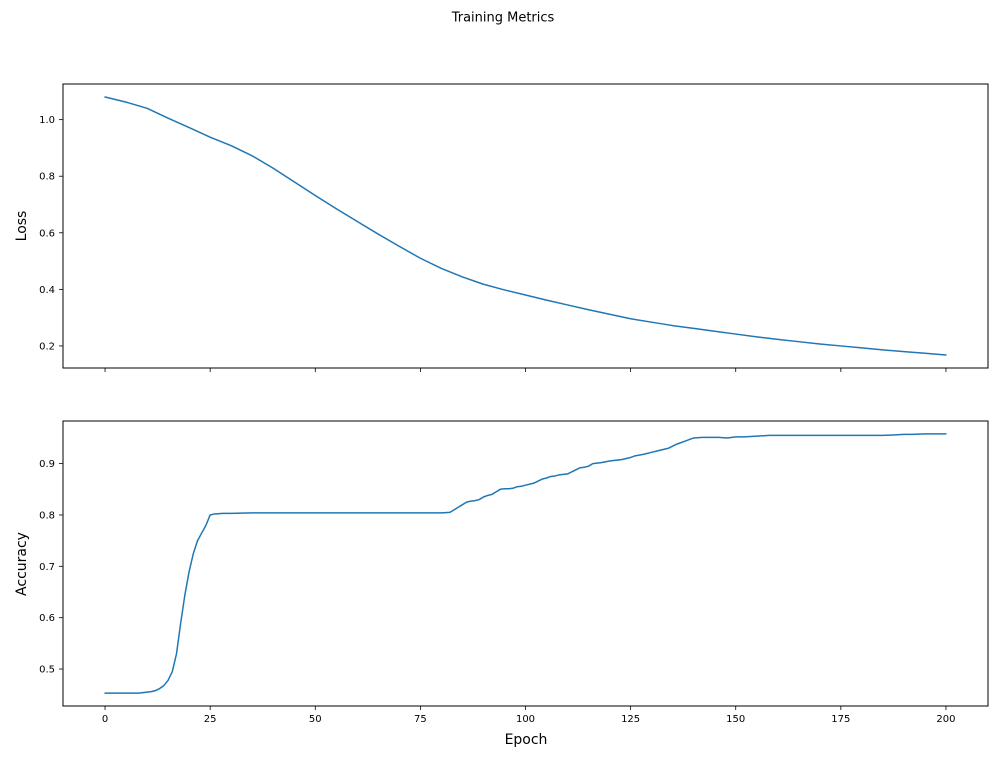 This screenshot has width=1006, height=764. What do you see at coordinates (47, 618) in the screenshot?
I see `accuracy-y-tick-label: 0.6` at bounding box center [47, 618].